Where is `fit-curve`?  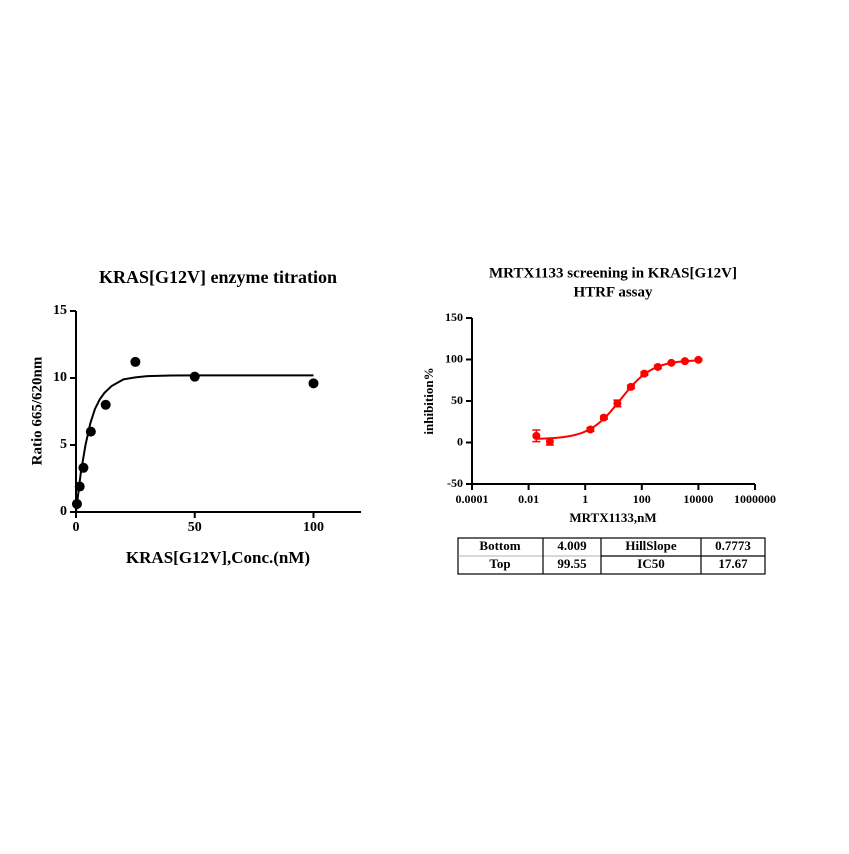 fit-curve is located at coordinates (194, 443).